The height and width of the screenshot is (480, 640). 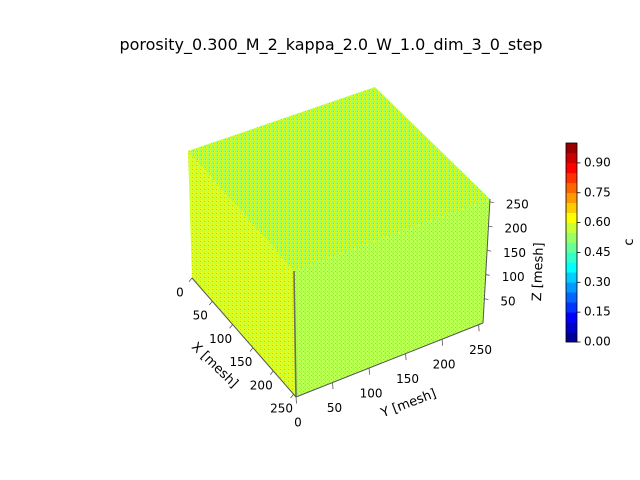 I want to click on colorbar-tick-label: 0.30, so click(x=597, y=282).